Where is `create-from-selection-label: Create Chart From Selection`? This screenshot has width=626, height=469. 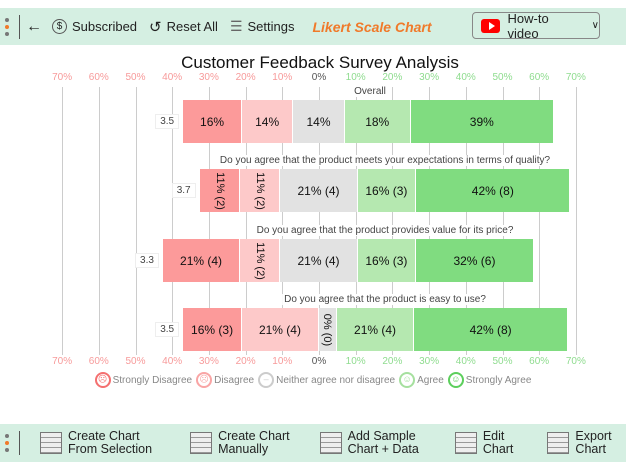
create-from-selection-label: Create Chart From Selection is located at coordinates (110, 443).